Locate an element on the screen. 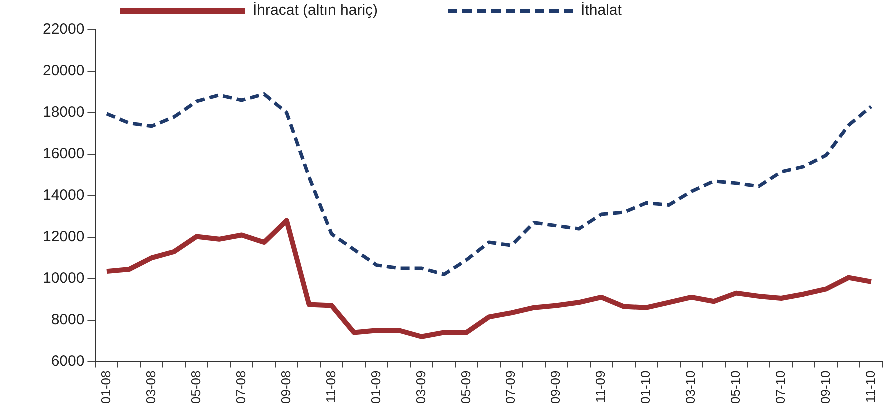 The image size is (890, 407). x-tick-label: 05-10 is located at coordinates (736, 387).